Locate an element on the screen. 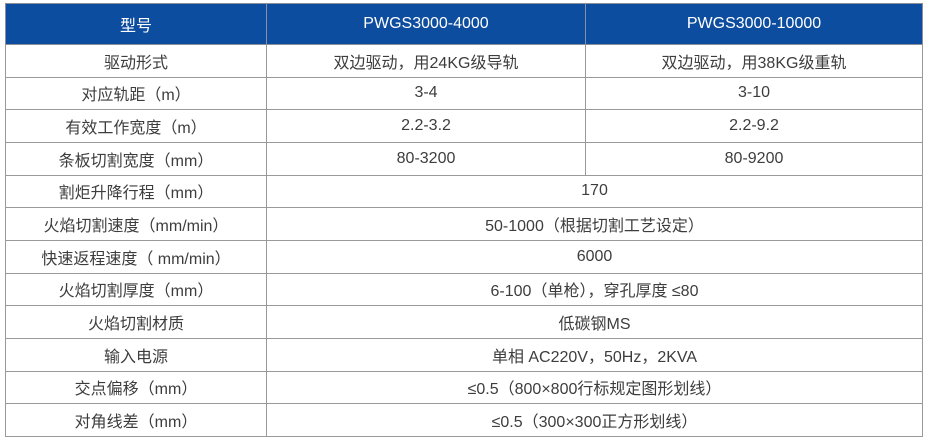 The height and width of the screenshot is (442, 930). table-row: 快速返程速度（ mm/min） 6000 is located at coordinates (464, 256).